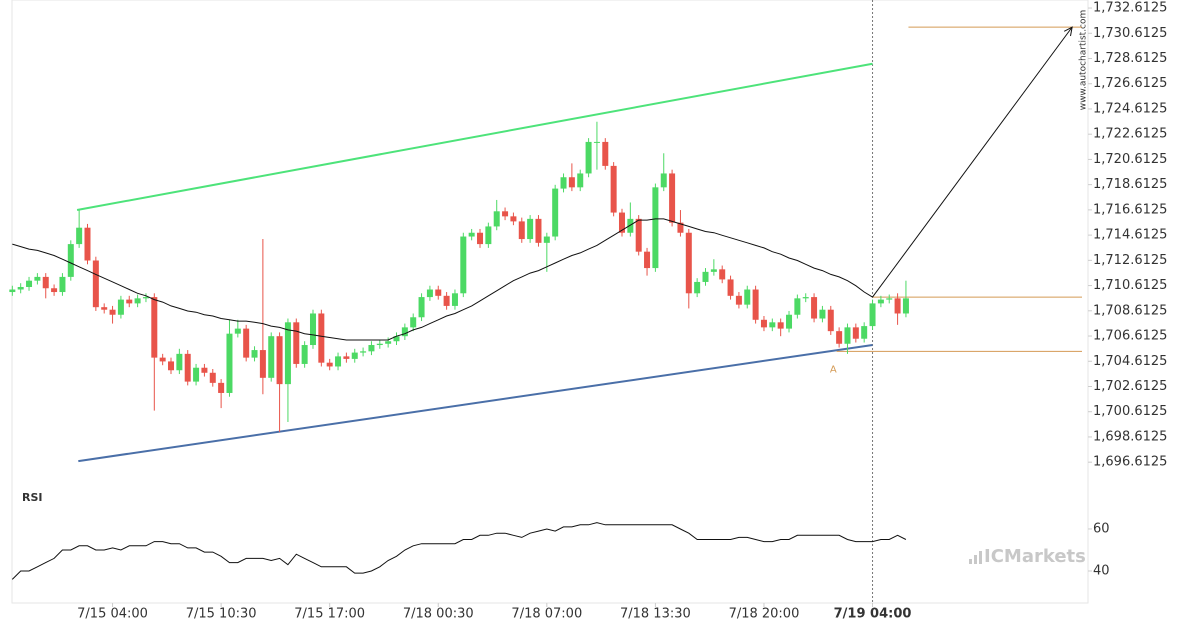 Image resolution: width=1200 pixels, height=630 pixels. Describe the element at coordinates (1084, 60) in the screenshot. I see `watermark: www.autochartist.com` at that location.